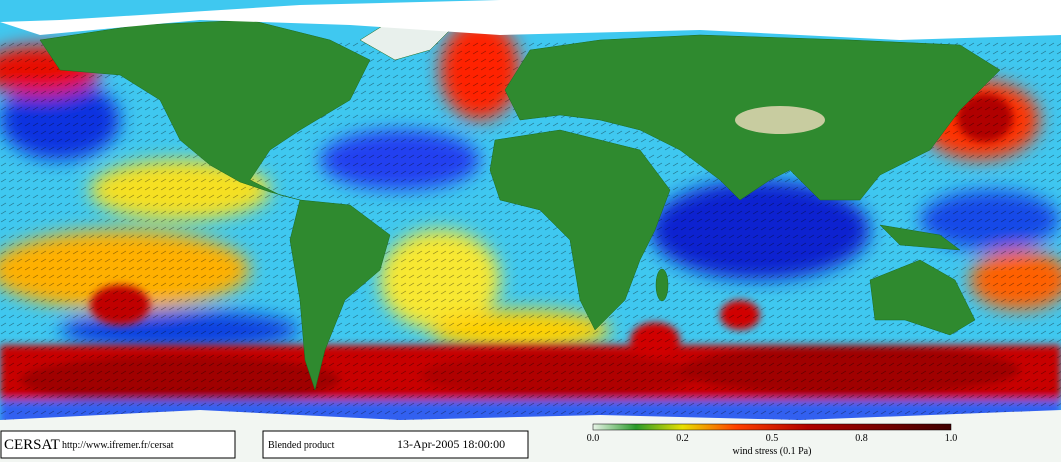 The height and width of the screenshot is (467, 1061). What do you see at coordinates (951, 438) in the screenshot?
I see `colorbar-tick-label: 1.0` at bounding box center [951, 438].